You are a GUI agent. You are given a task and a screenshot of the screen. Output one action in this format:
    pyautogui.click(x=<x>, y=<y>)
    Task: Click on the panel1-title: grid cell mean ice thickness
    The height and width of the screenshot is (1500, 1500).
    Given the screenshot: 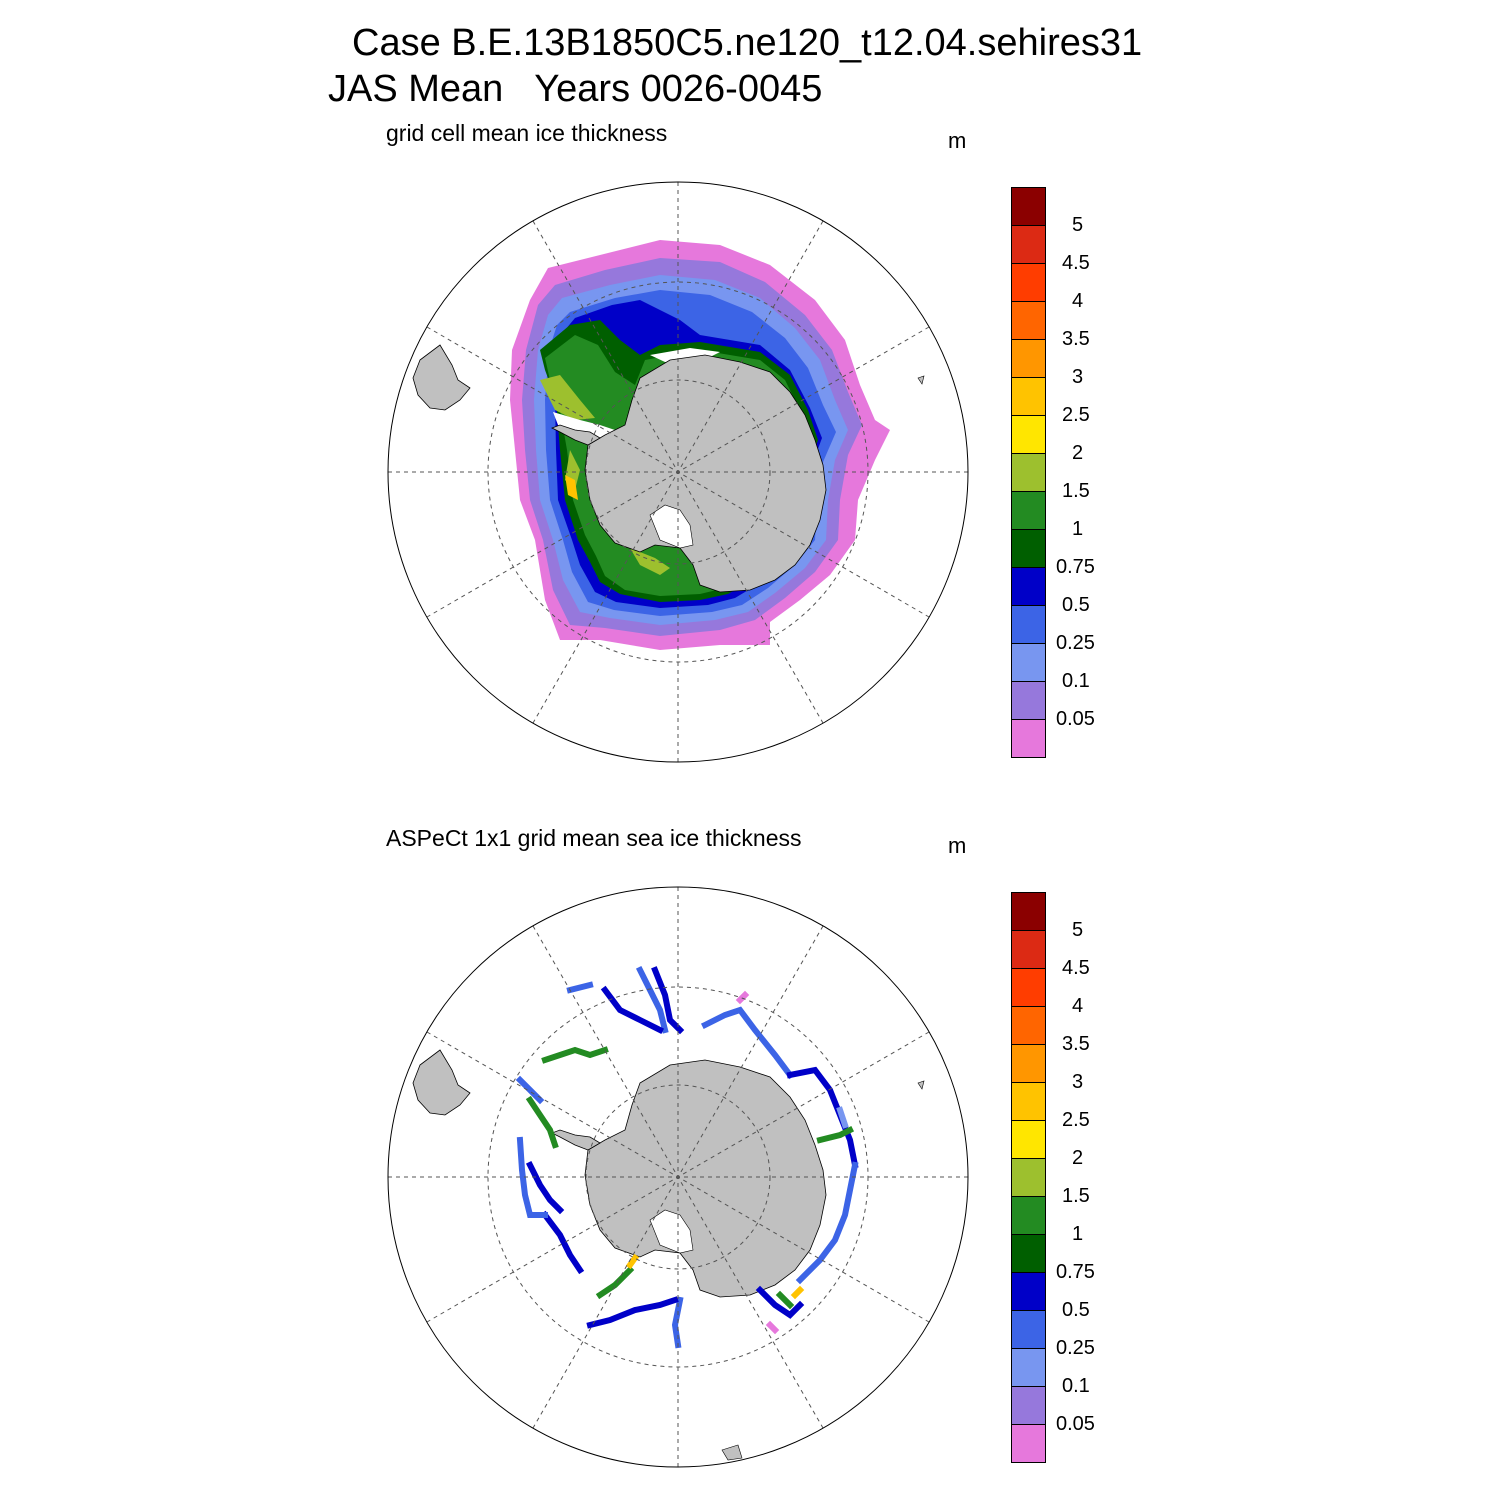 What is the action you would take?
    pyautogui.click(x=527, y=133)
    